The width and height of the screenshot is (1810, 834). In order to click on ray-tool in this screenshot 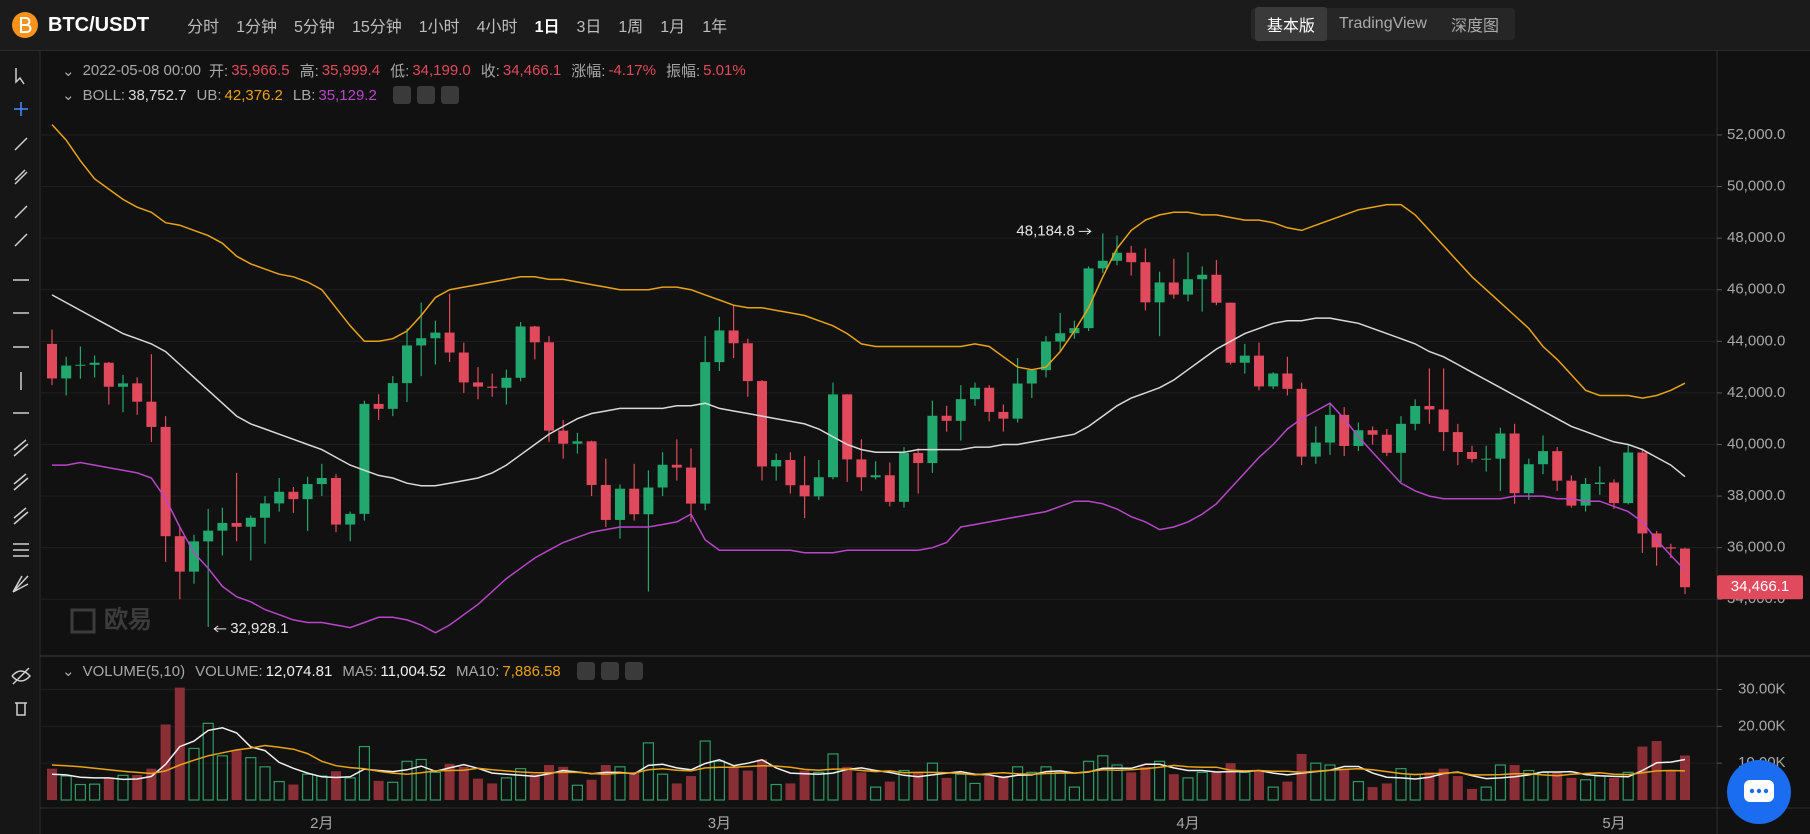, I will do `click(21, 212)`.